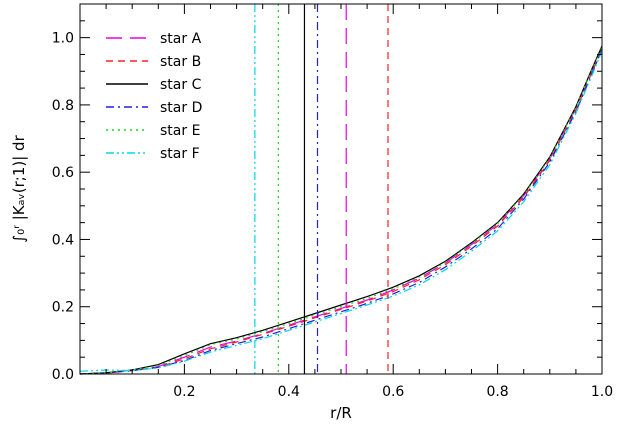  Describe the element at coordinates (602, 392) in the screenshot. I see `x-tick-label: 1.0` at that location.